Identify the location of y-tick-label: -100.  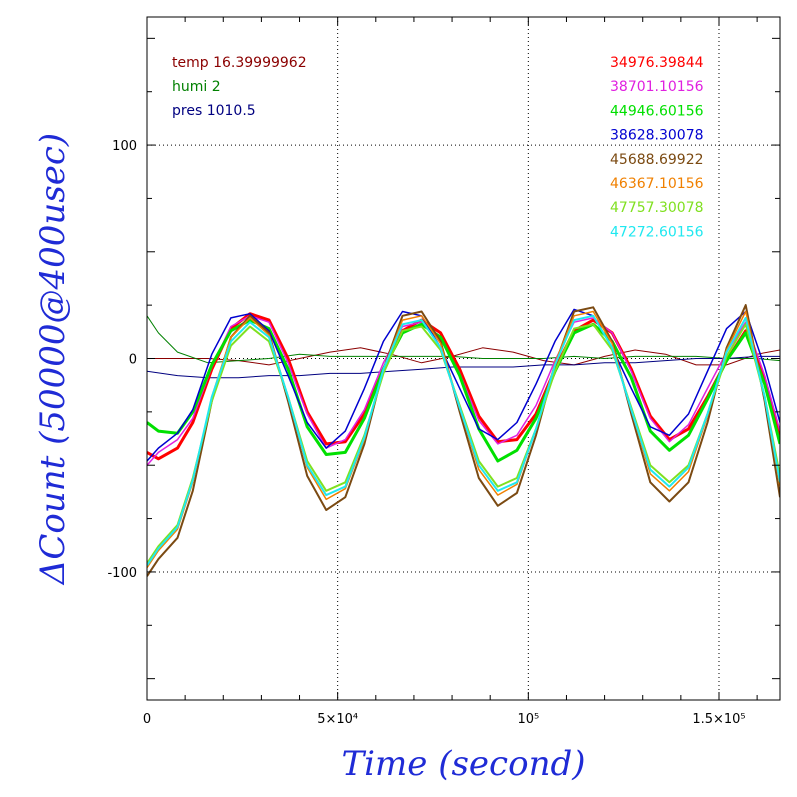
(122, 573).